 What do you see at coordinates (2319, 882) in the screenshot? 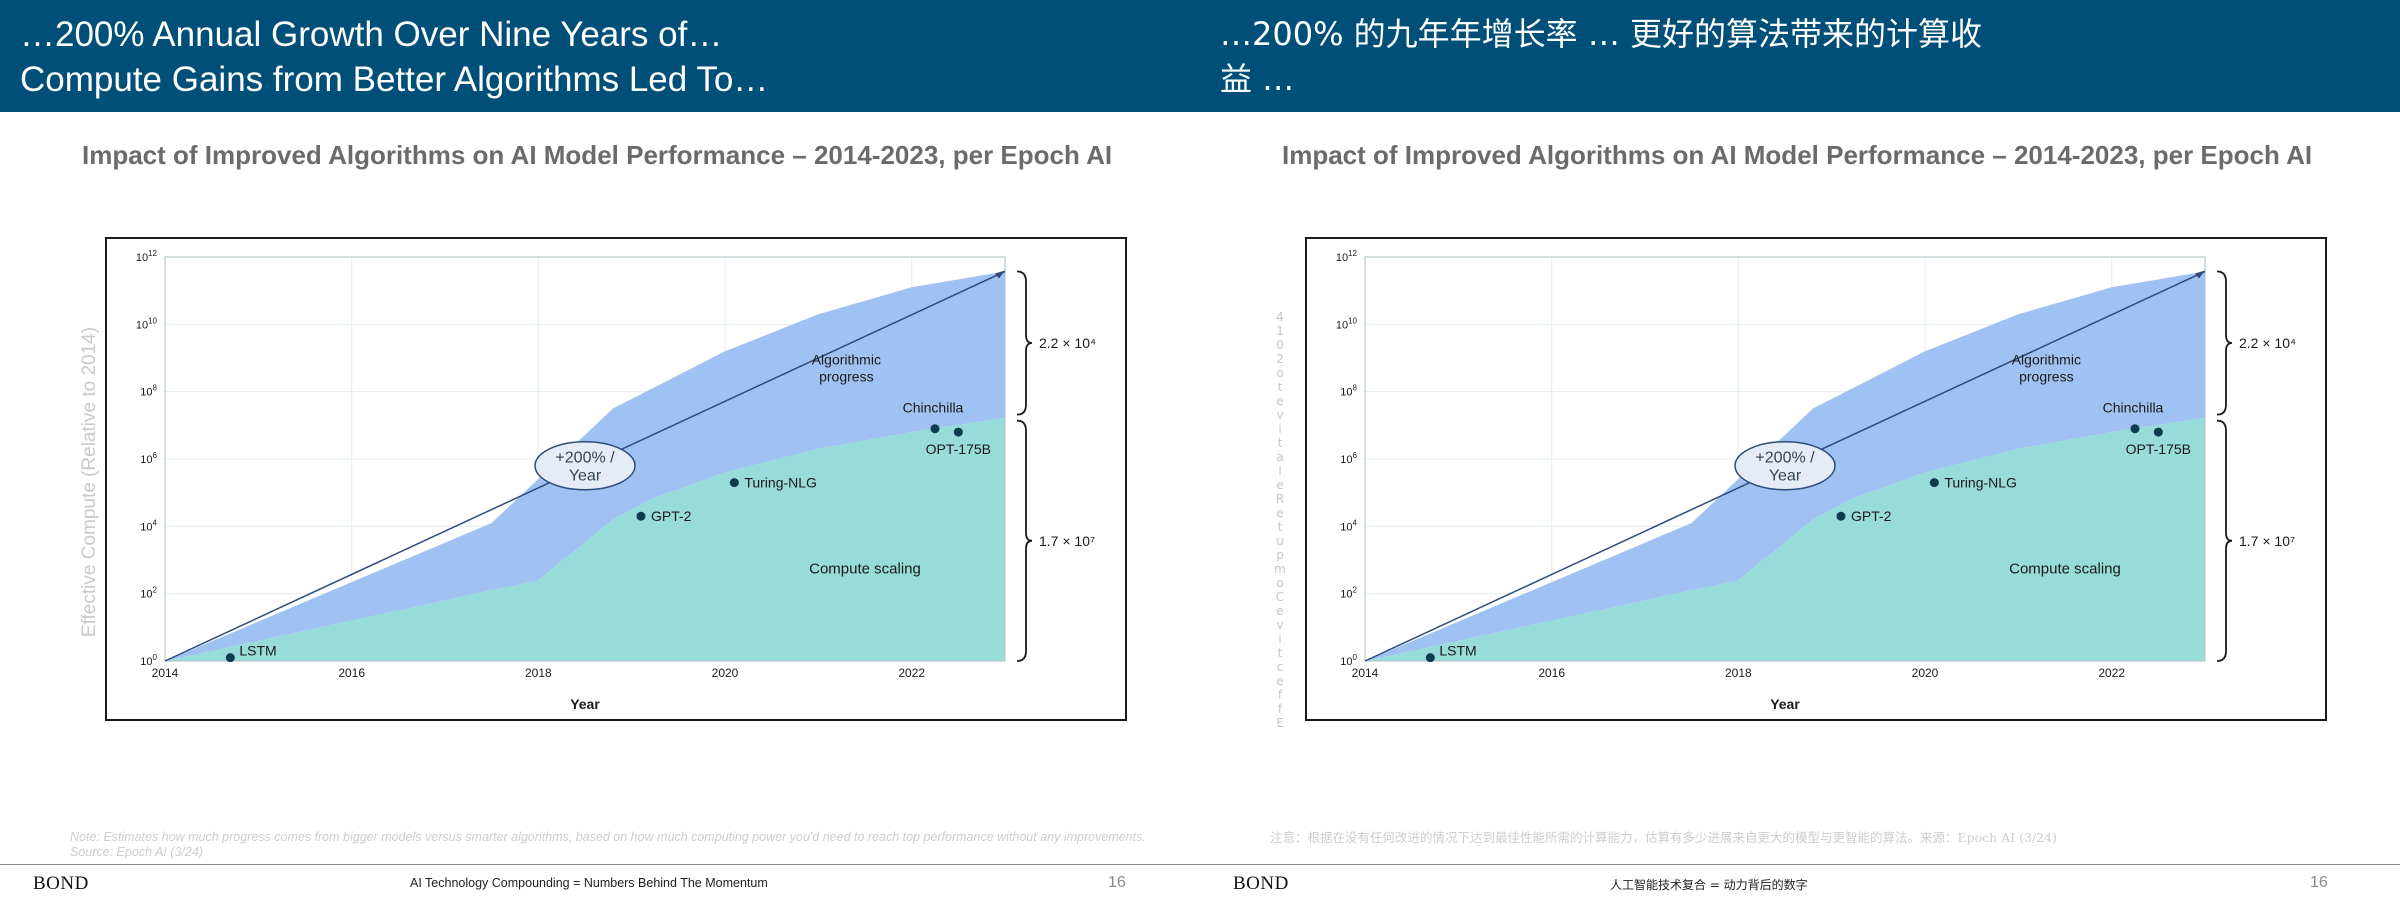
I see `page-number-cn: 16` at bounding box center [2319, 882].